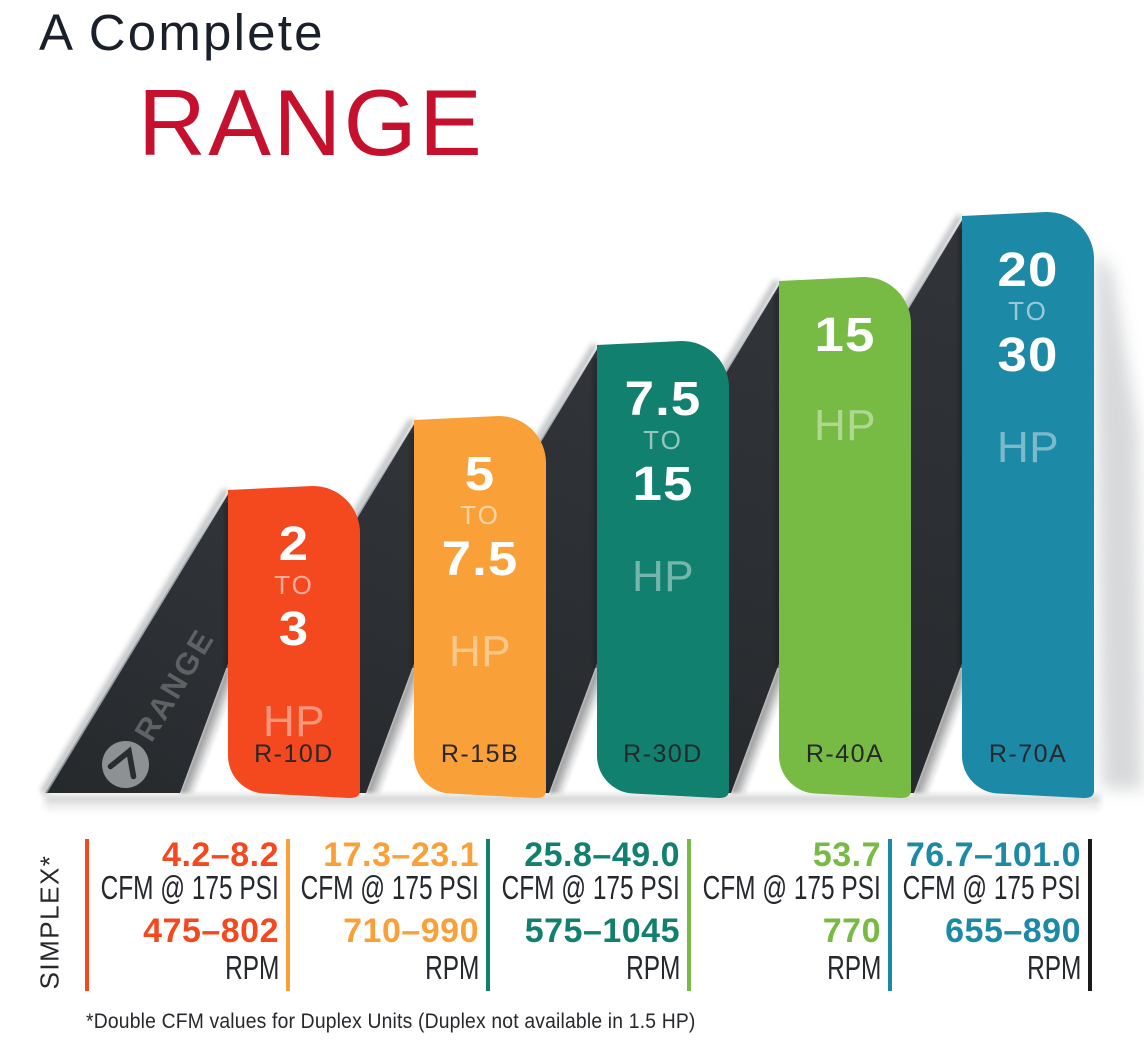  What do you see at coordinates (311, 122) in the screenshot?
I see `svg-text: RANGE` at bounding box center [311, 122].